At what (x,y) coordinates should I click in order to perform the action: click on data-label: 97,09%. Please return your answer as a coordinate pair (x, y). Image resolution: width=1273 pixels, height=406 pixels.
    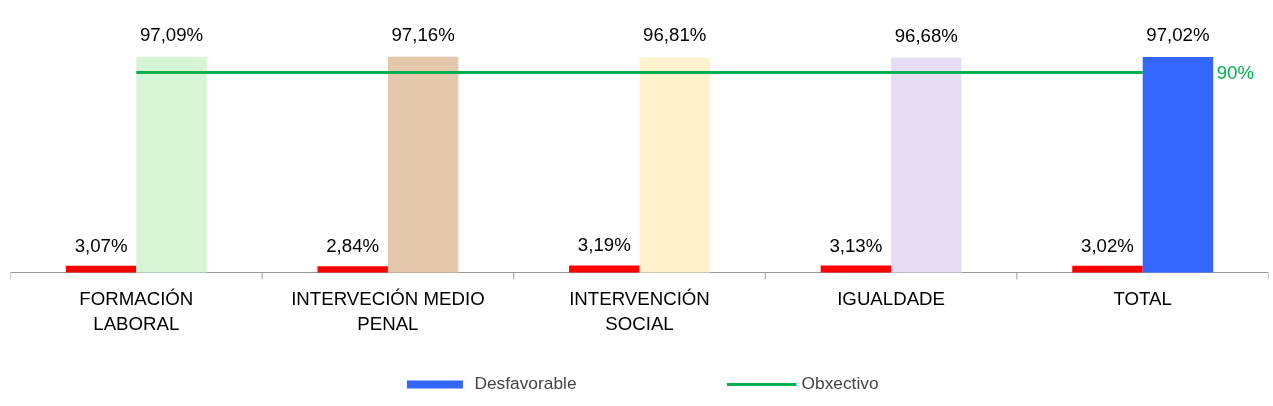
    Looking at the image, I should click on (171, 34).